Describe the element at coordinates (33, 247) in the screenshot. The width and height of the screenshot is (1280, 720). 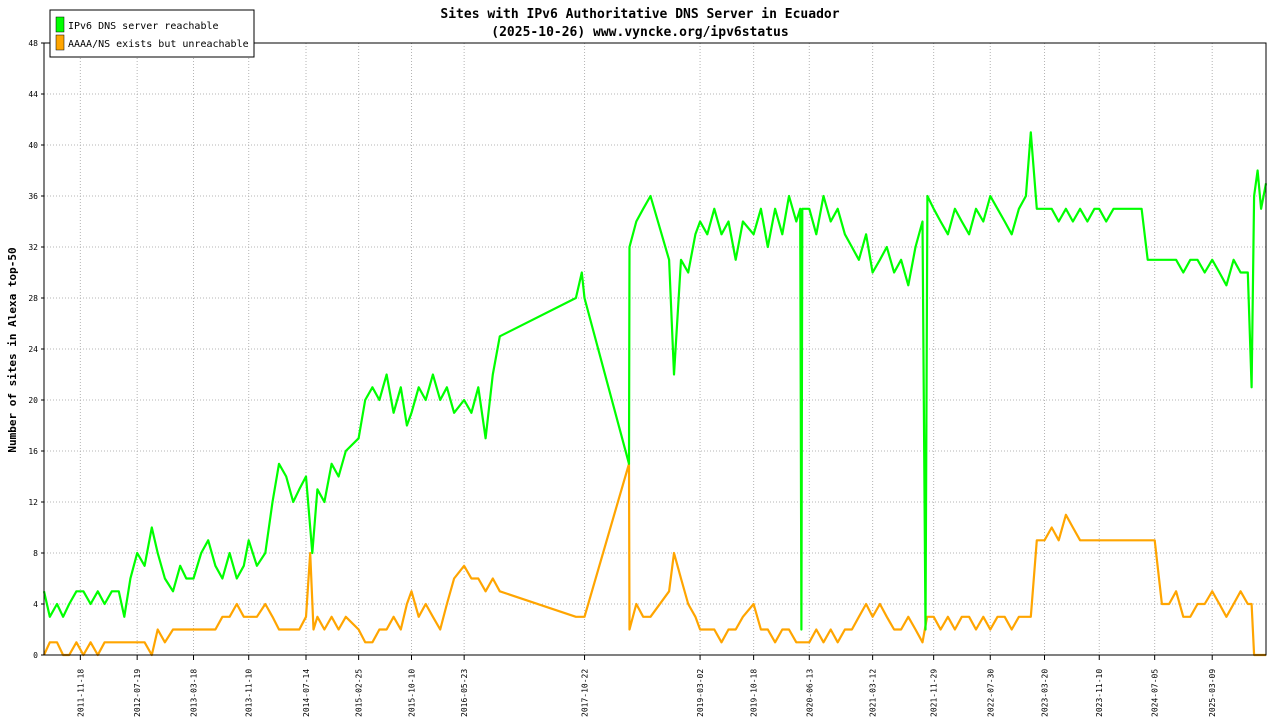
I see `y-tick-label: 32` at that location.